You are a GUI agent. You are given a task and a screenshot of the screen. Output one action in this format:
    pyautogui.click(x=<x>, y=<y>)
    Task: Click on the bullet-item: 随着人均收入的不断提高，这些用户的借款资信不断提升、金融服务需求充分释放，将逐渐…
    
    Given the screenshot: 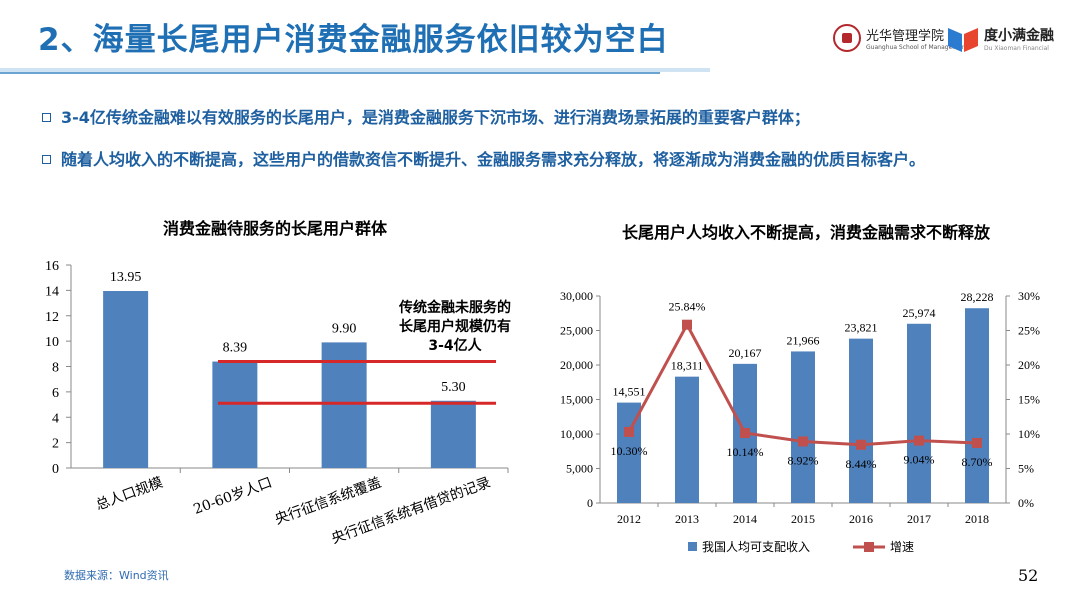 What is the action you would take?
    pyautogui.click(x=483, y=158)
    